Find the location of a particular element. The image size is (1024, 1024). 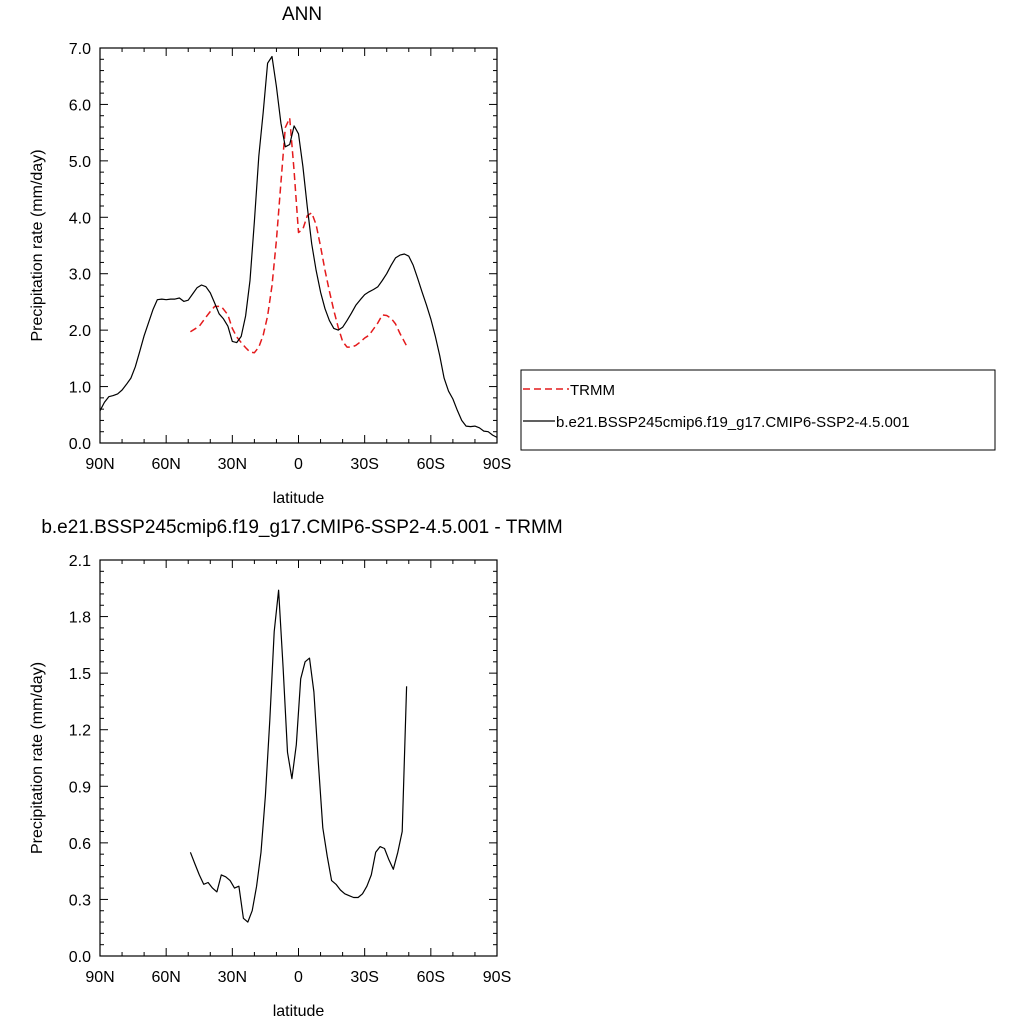

y-tick-label: 0.3 is located at coordinates (80, 900).